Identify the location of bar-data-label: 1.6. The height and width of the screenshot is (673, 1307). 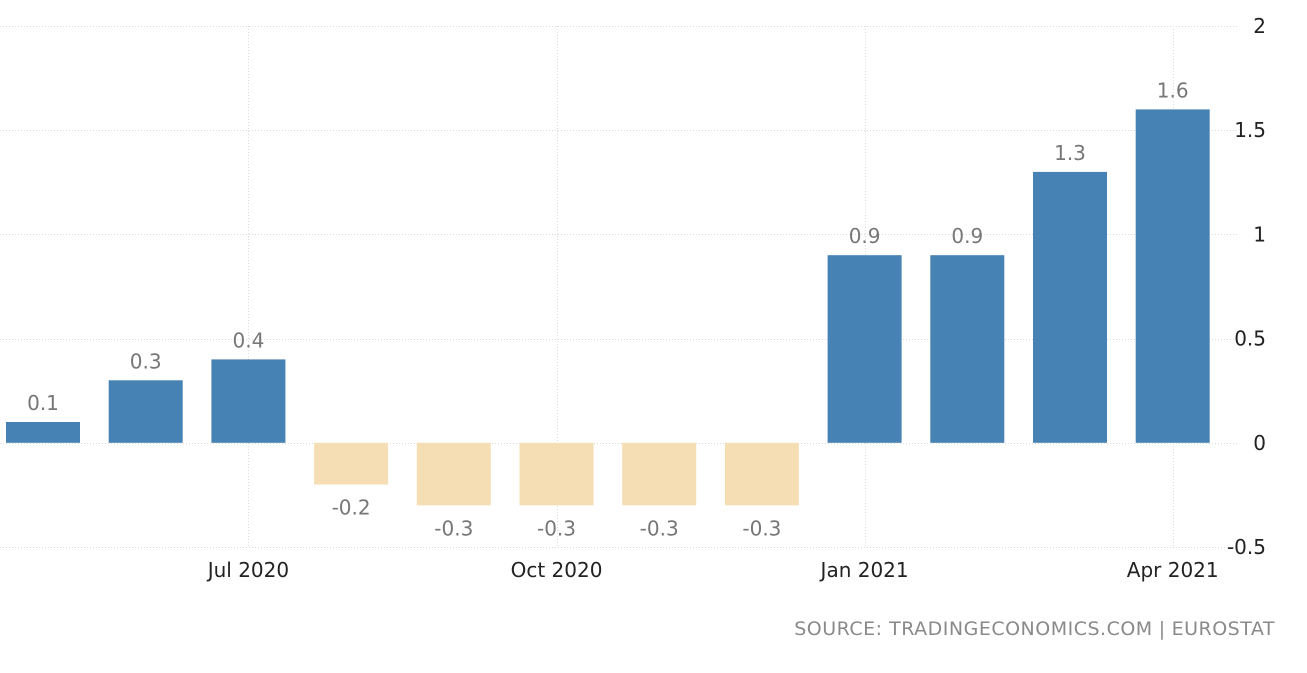
(1173, 90).